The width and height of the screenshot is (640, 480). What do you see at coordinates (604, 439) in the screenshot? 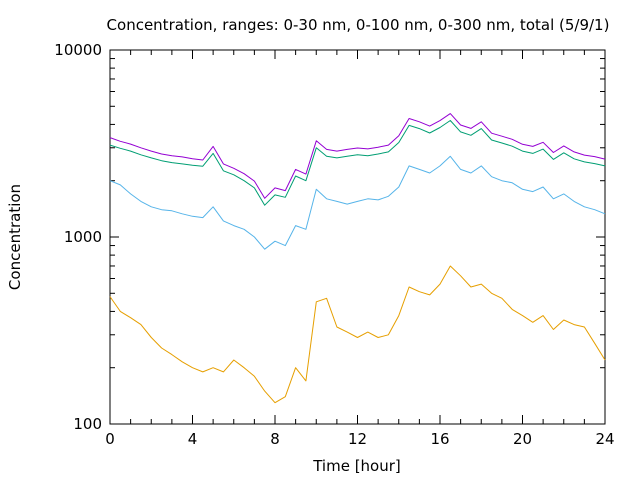
I see `x-tick-label: 24` at bounding box center [604, 439].